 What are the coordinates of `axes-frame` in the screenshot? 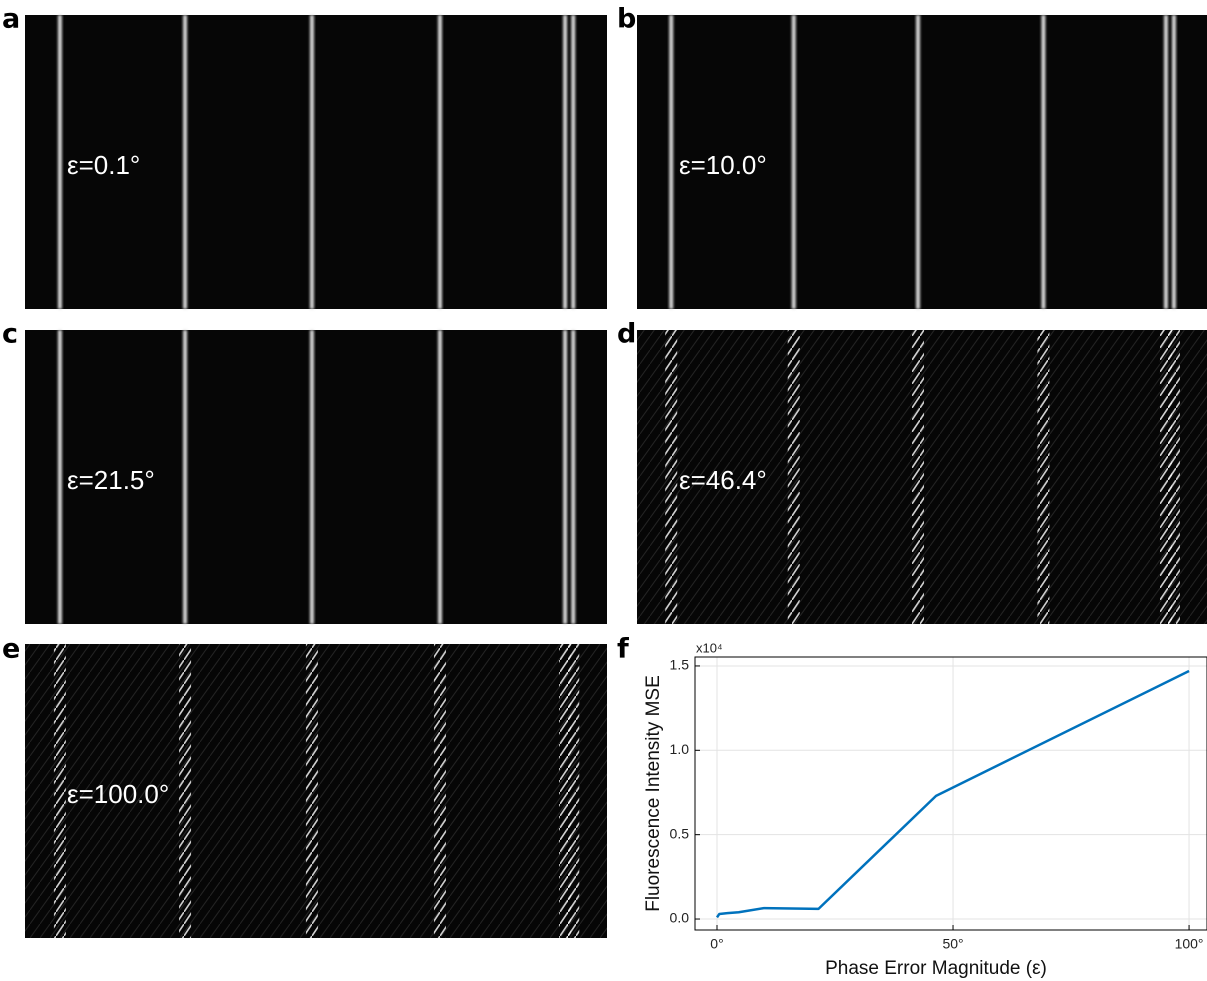 It's located at (950, 793).